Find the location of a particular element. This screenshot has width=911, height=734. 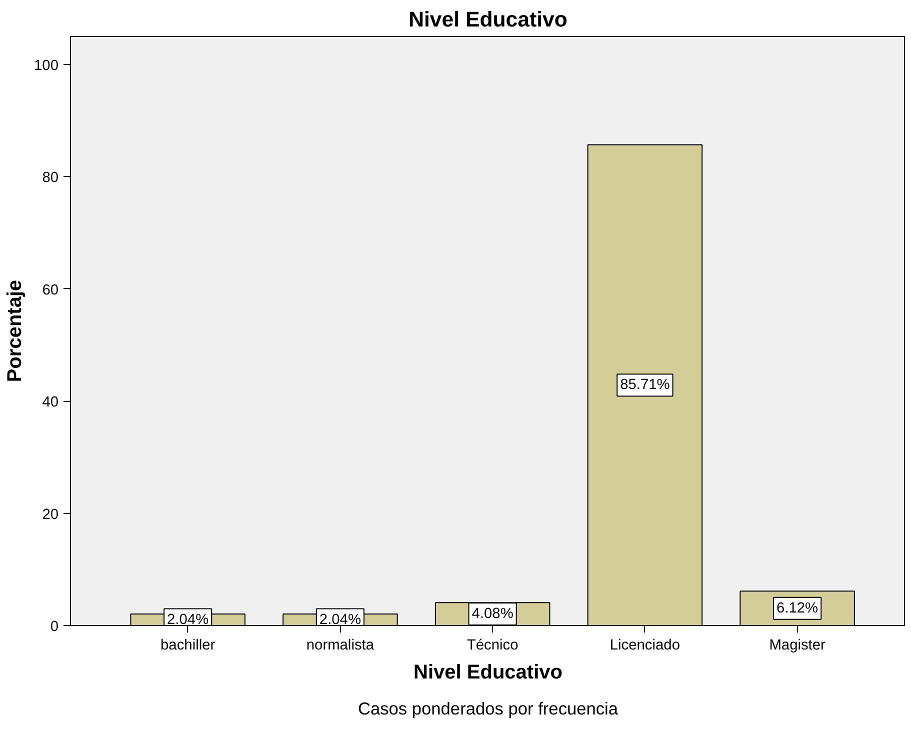

y-axis-title: Porcentaje is located at coordinates (15, 331).